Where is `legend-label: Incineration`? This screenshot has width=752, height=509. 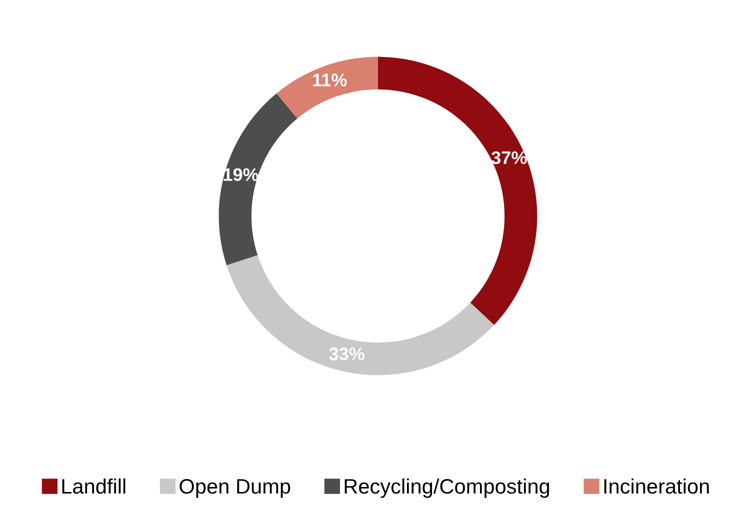 legend-label: Incineration is located at coordinates (656, 486).